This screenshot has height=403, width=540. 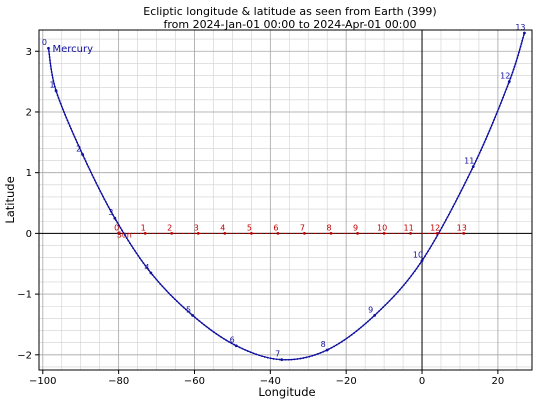 What do you see at coordinates (435, 227) in the screenshot?
I see `point-label: 12` at bounding box center [435, 227].